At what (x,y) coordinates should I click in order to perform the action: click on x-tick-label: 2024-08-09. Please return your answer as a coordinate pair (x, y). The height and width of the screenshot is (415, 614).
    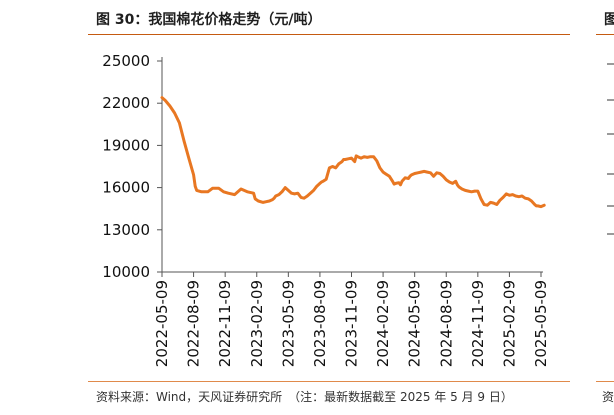
    Looking at the image, I should click on (446, 323).